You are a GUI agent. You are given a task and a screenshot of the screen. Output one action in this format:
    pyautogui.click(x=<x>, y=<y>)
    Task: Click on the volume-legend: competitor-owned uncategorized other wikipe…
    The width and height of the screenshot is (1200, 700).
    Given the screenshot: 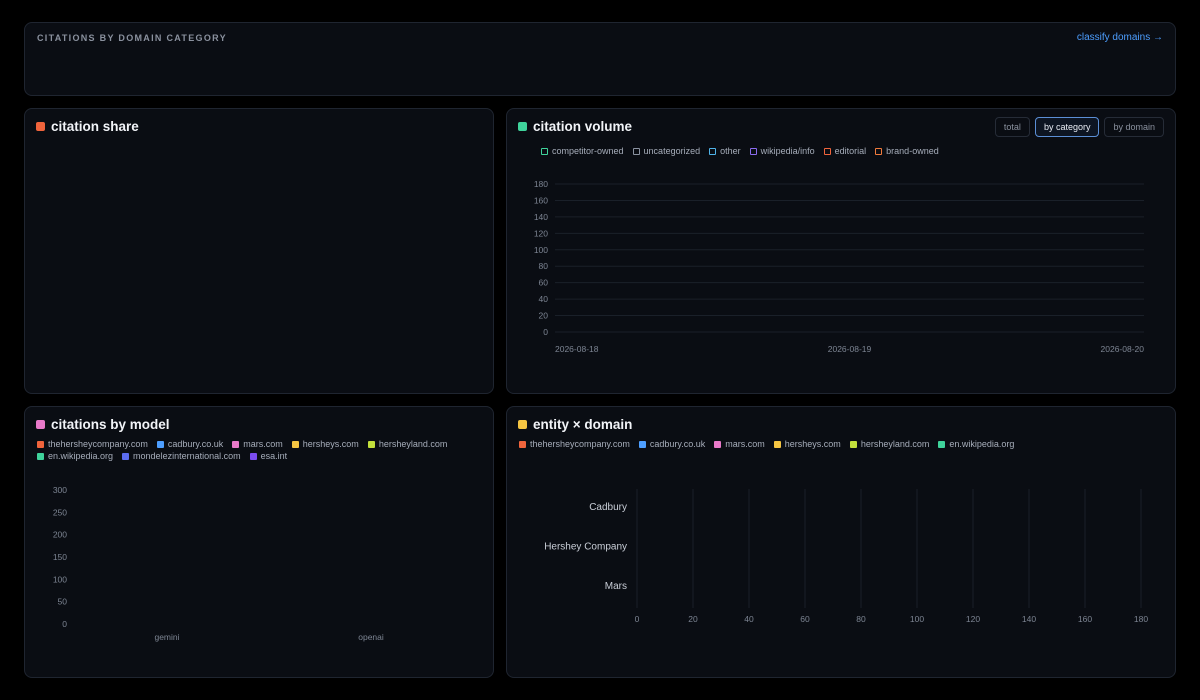 What is the action you would take?
    pyautogui.click(x=851, y=151)
    